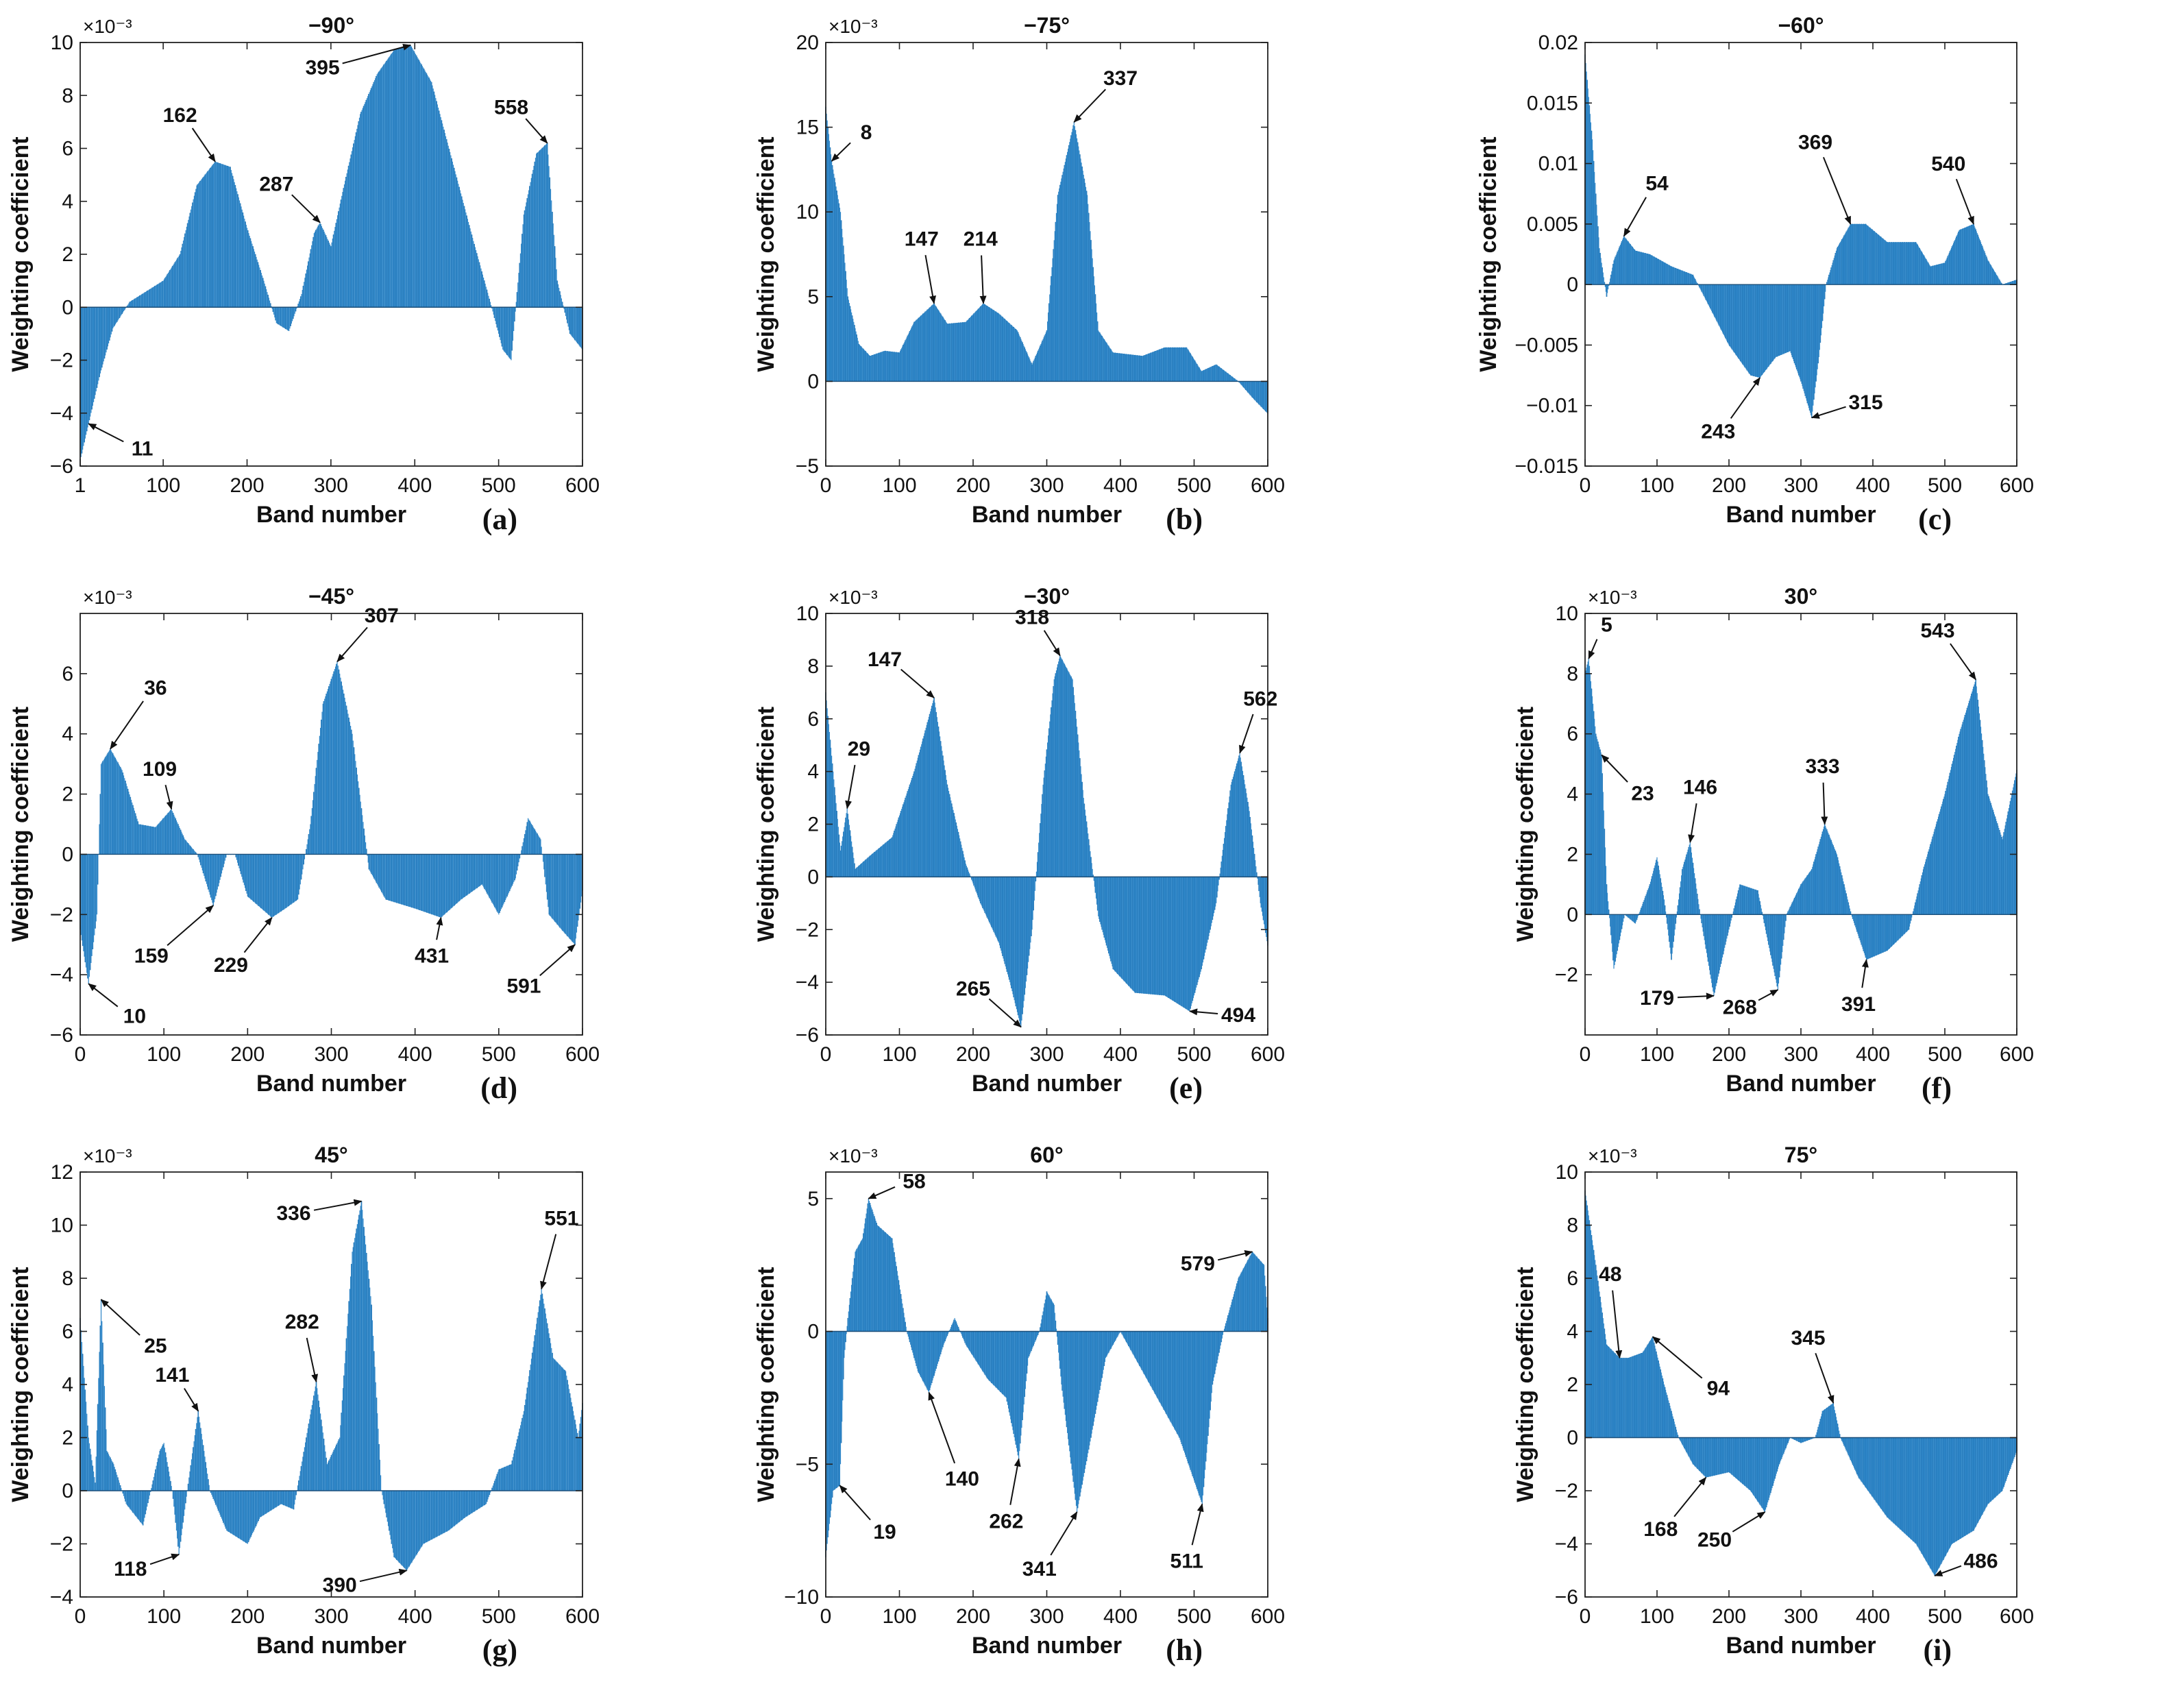  Describe the element at coordinates (813, 772) in the screenshot. I see `y-tick-label: 4` at that location.